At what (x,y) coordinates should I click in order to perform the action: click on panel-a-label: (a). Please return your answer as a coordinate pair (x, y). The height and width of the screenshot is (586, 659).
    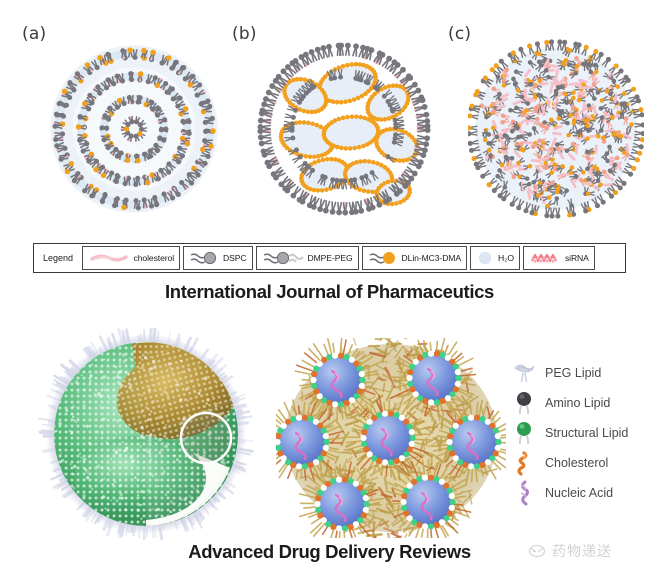
    Looking at the image, I should click on (34, 34).